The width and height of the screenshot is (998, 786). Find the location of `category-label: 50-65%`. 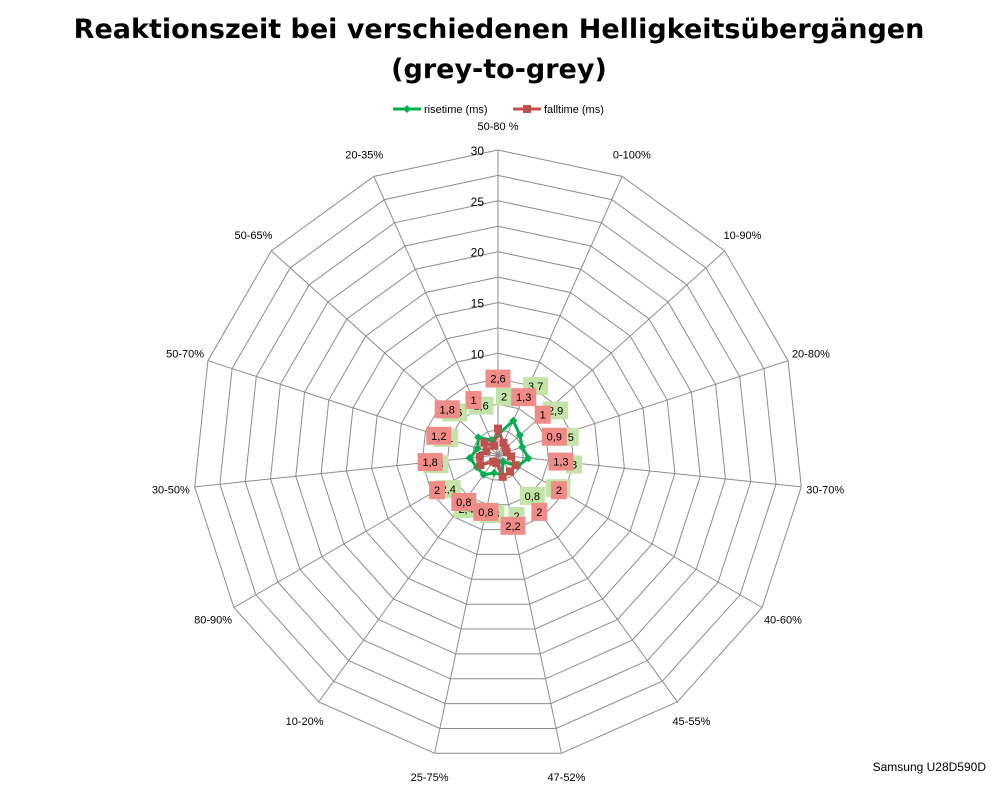

category-label: 50-65% is located at coordinates (254, 236).